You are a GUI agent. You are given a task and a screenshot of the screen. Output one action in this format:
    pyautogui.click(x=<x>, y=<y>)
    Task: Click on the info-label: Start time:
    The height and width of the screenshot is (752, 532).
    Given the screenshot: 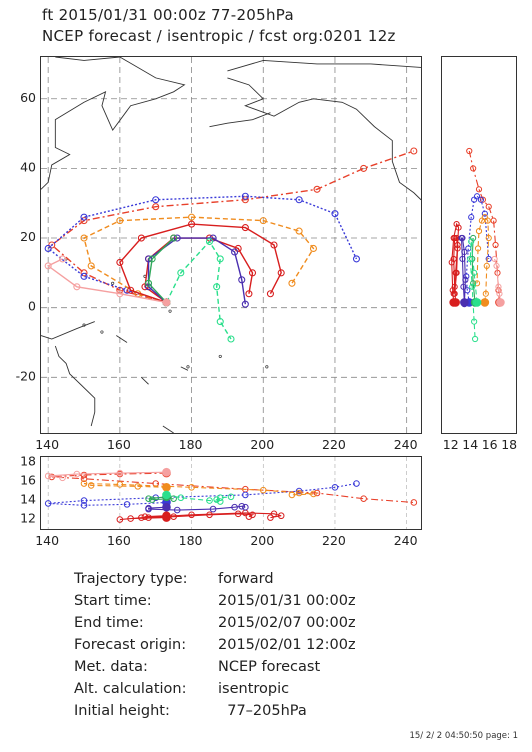 What is the action you would take?
    pyautogui.click(x=113, y=601)
    